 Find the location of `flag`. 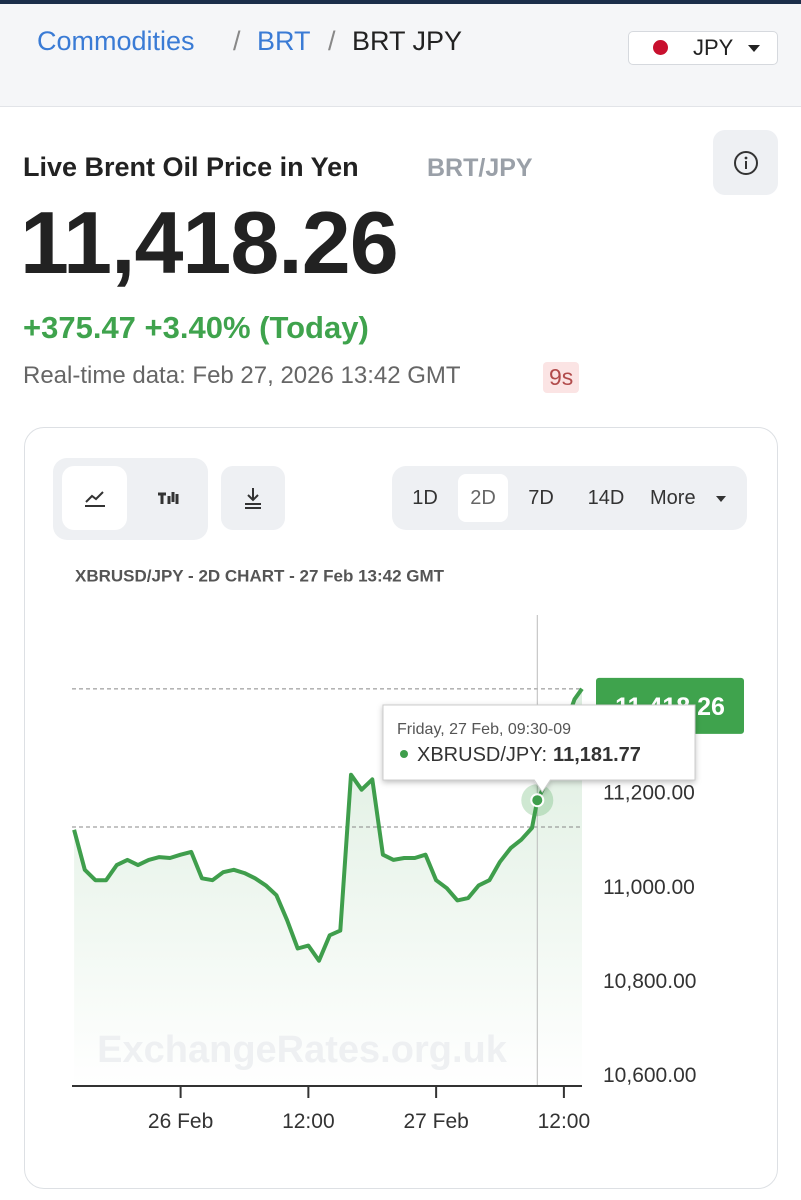

flag is located at coordinates (660, 47).